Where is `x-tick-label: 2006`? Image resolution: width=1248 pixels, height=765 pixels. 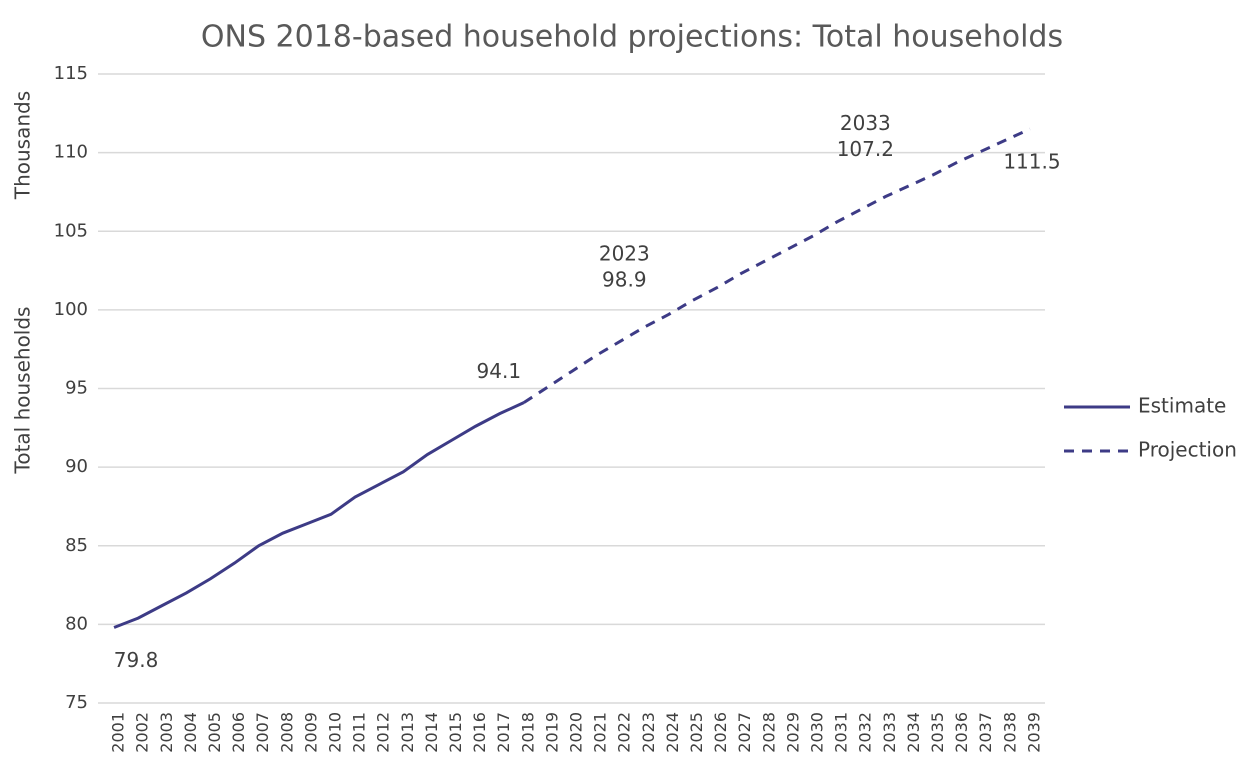 x-tick-label: 2006 is located at coordinates (238, 732).